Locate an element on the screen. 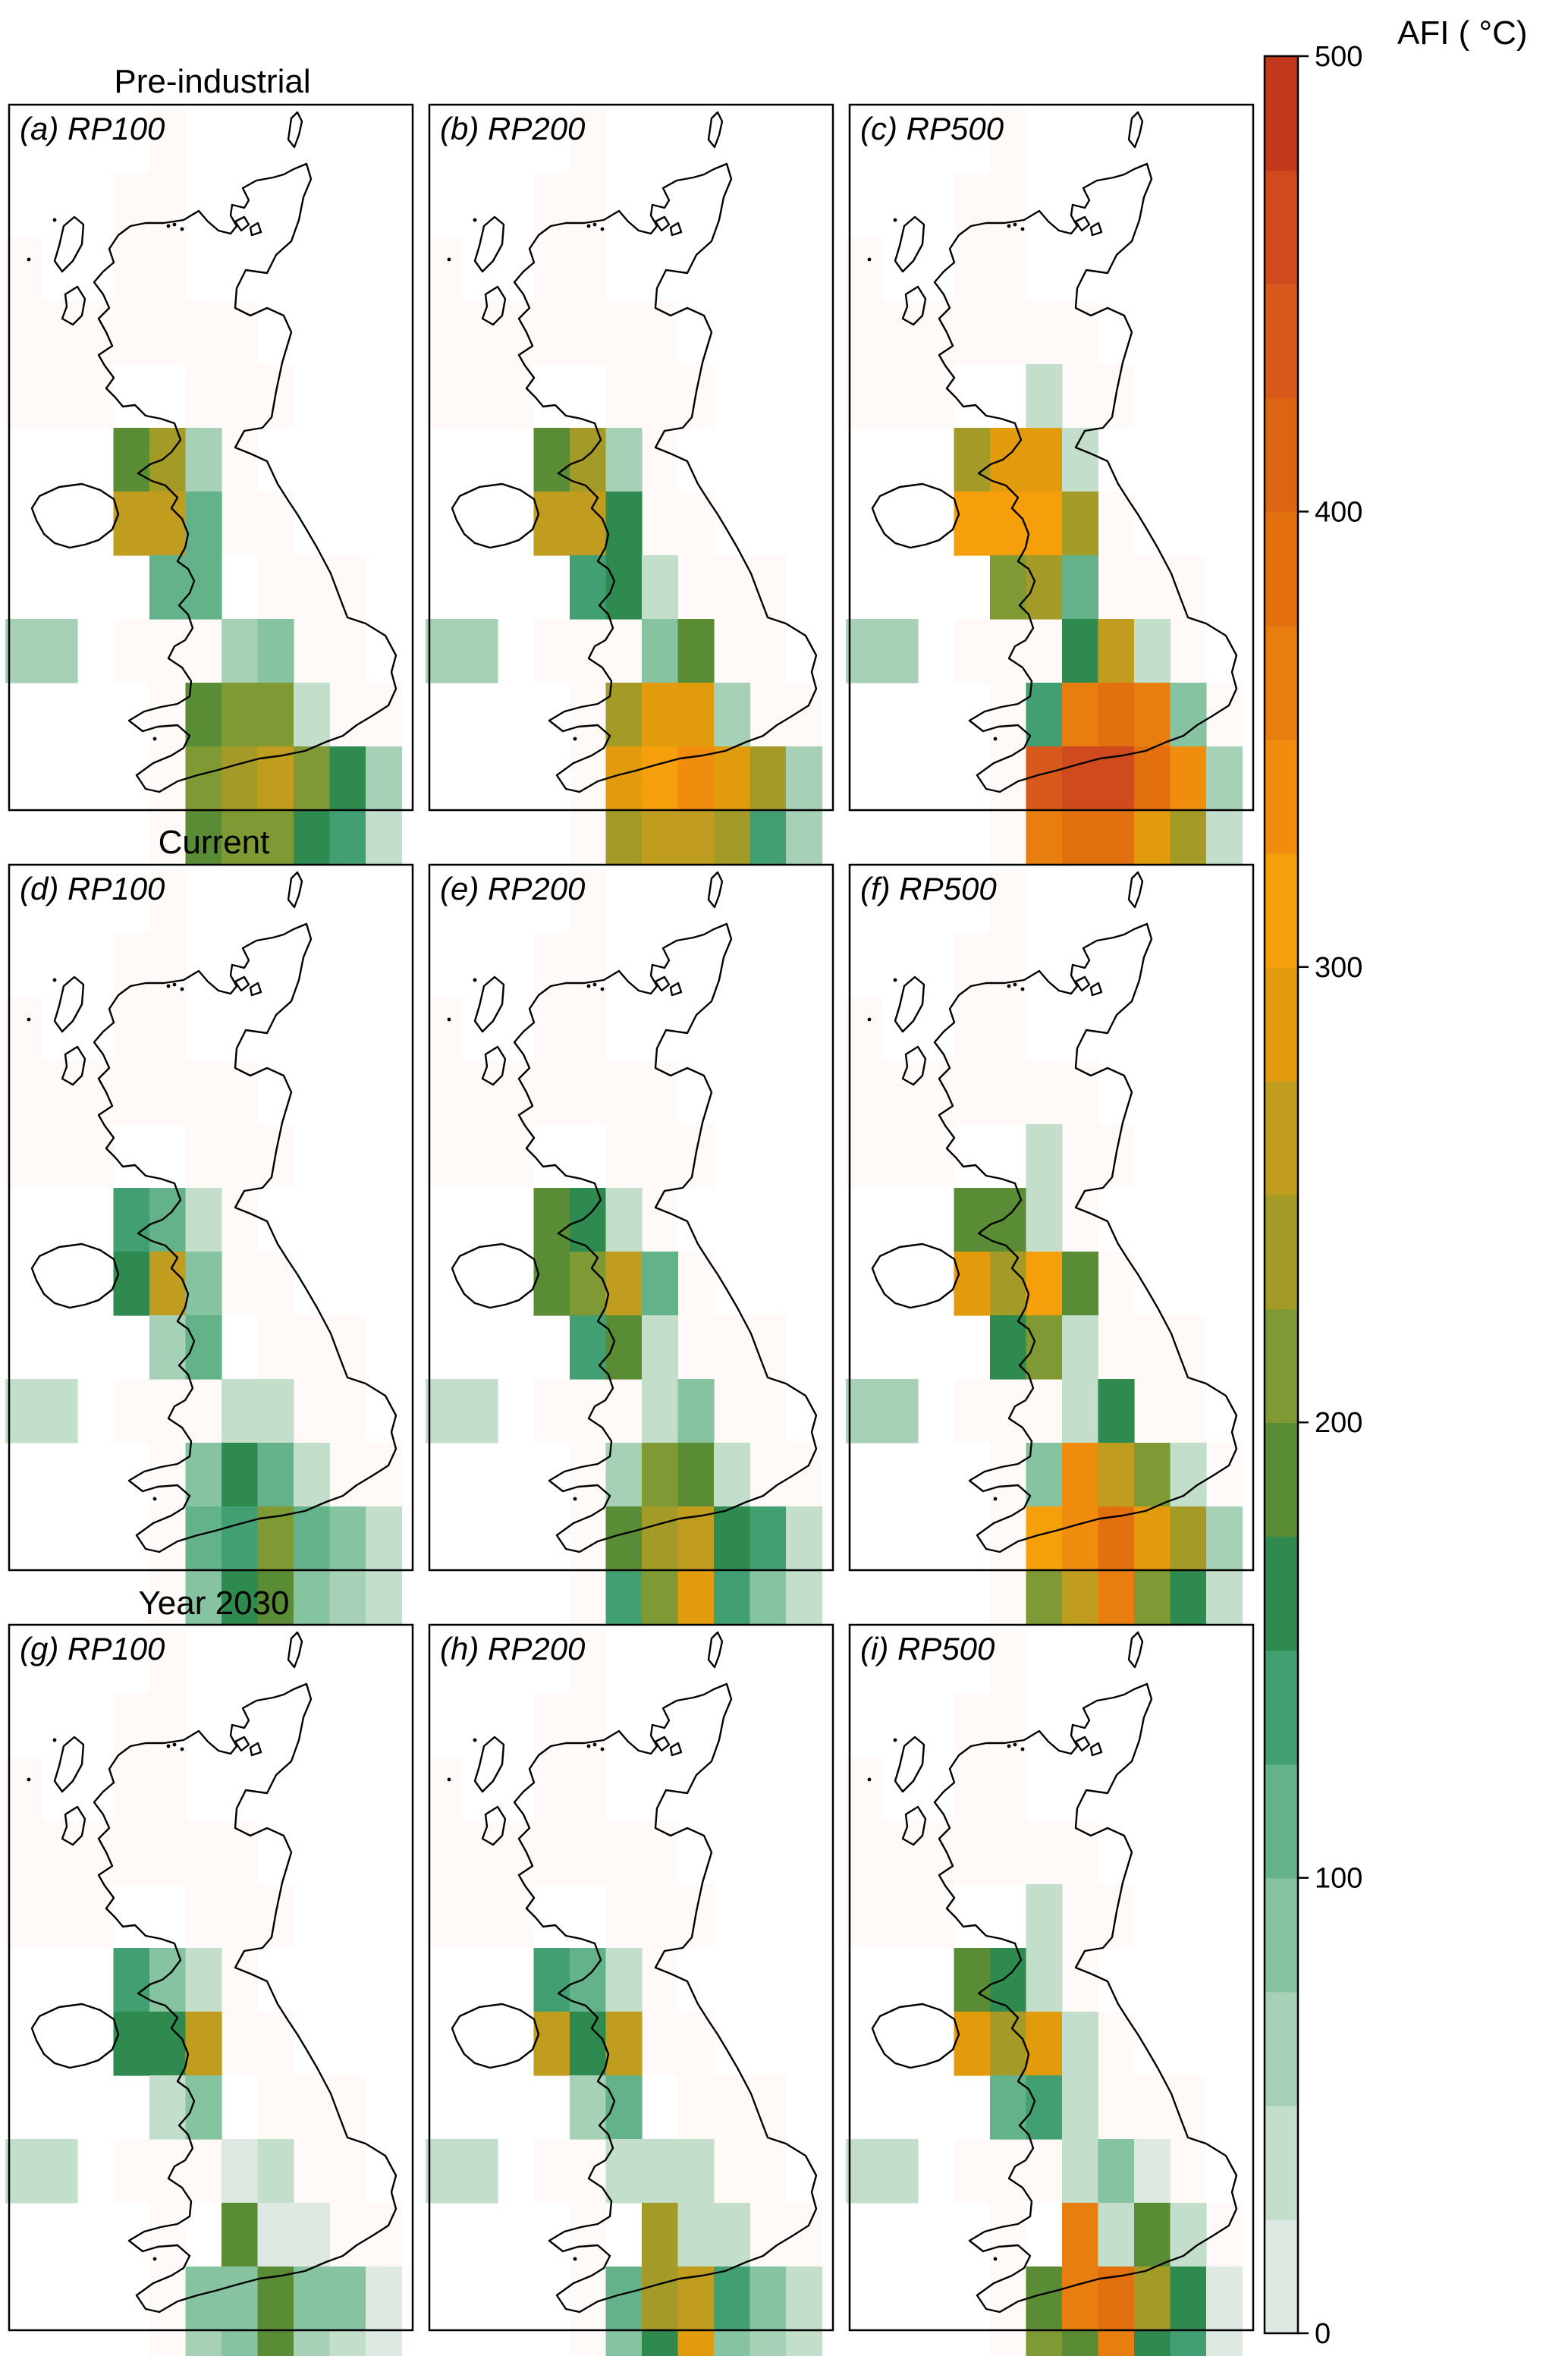 This screenshot has height=2356, width=1568. row-titles: Pre-industrial Current Year 2030 is located at coordinates (212, 842).